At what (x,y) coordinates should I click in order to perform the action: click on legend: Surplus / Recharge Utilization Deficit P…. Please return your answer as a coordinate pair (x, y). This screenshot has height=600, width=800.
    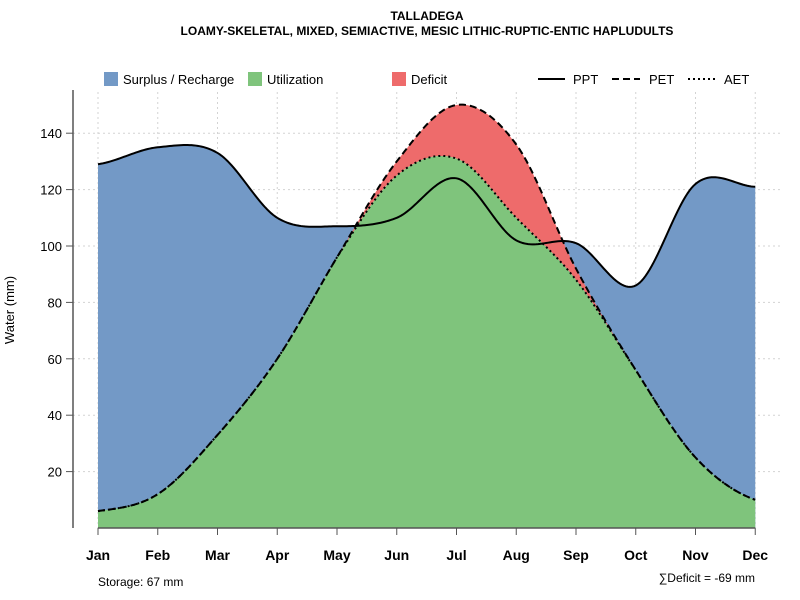
    Looking at the image, I should click on (426, 79).